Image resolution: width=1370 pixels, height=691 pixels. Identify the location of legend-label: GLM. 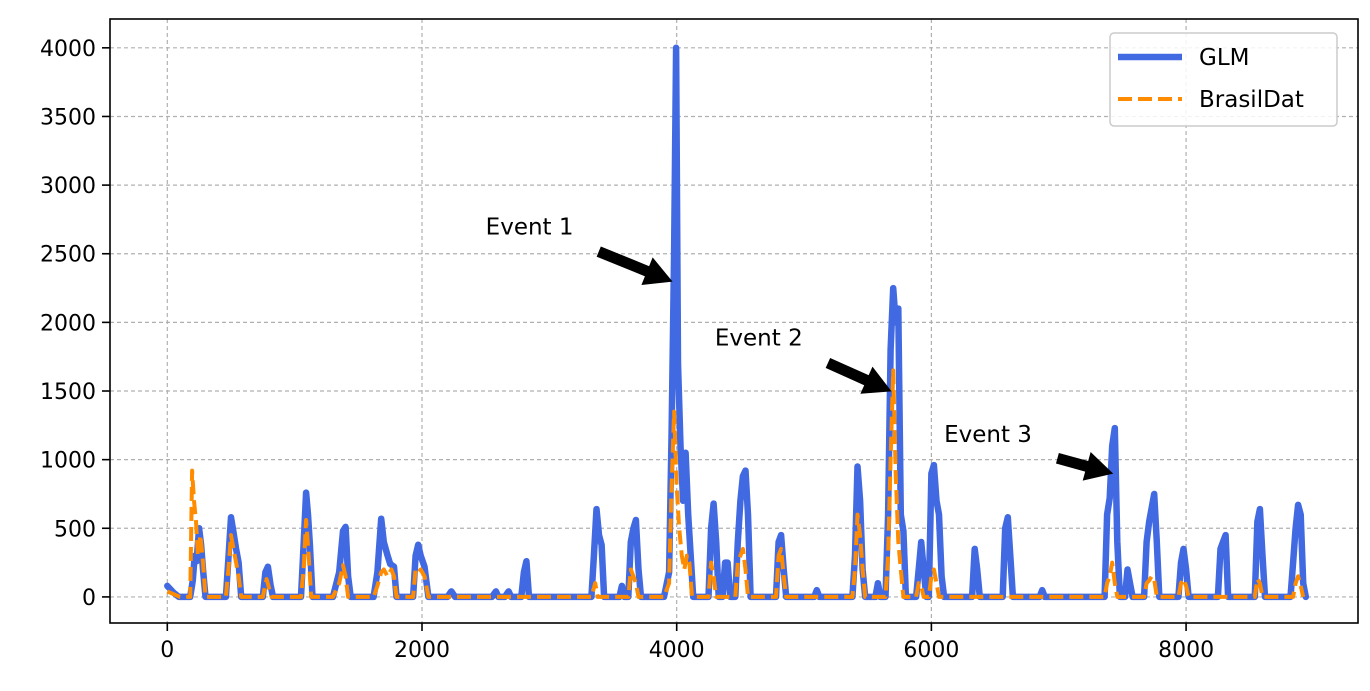
(1224, 58).